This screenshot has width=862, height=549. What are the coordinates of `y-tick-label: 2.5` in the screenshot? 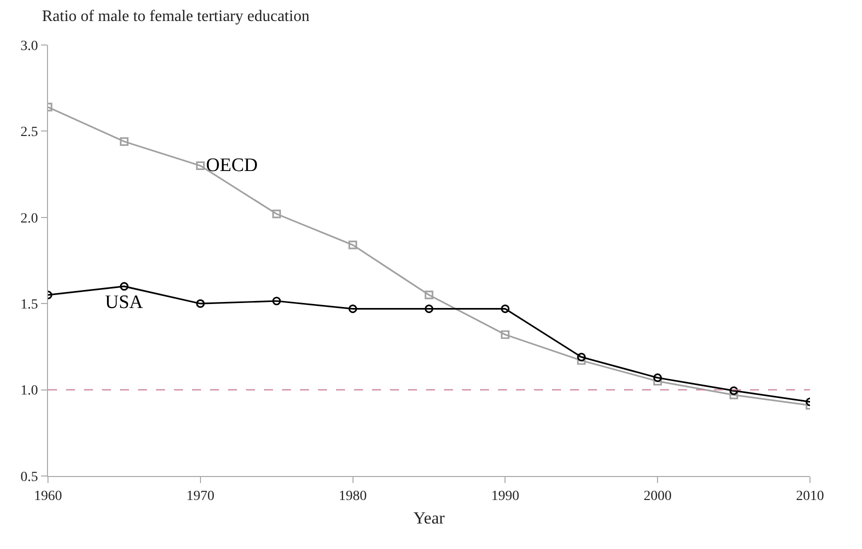 It's located at (29, 132).